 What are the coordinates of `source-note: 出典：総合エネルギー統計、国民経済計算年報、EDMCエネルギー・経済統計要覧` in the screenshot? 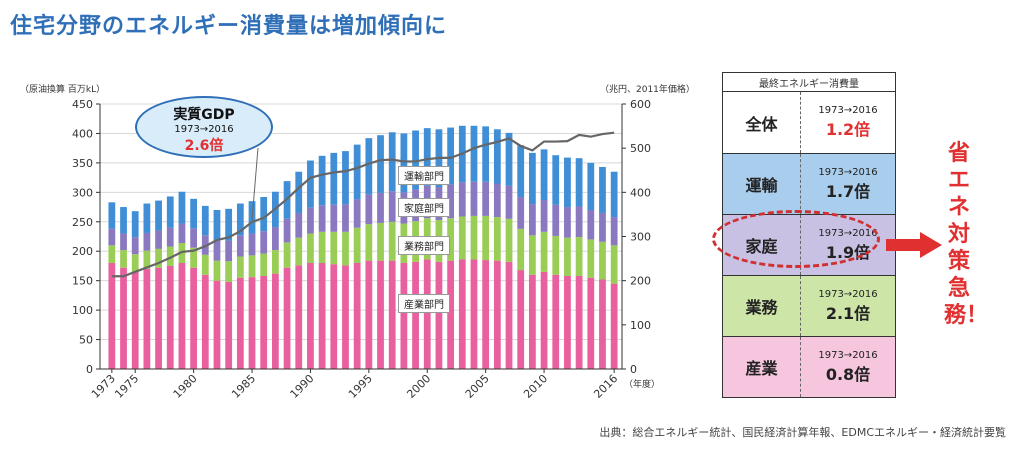 It's located at (802, 432).